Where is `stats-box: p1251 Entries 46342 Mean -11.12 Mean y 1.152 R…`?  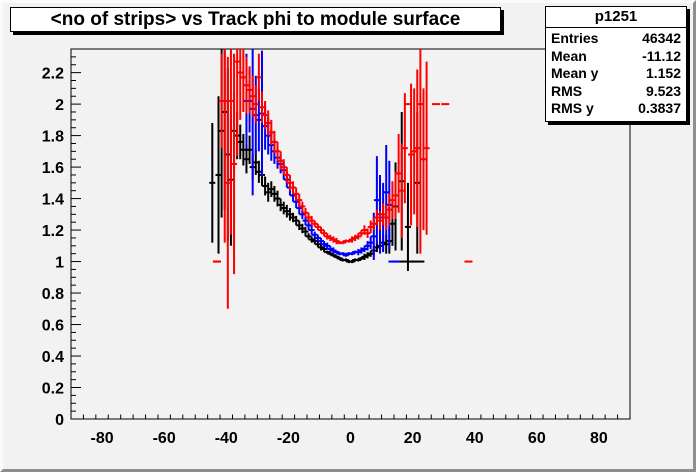
stats-box: p1251 Entries 46342 Mean -11.12 Mean y 1.152 R… is located at coordinates (616, 64).